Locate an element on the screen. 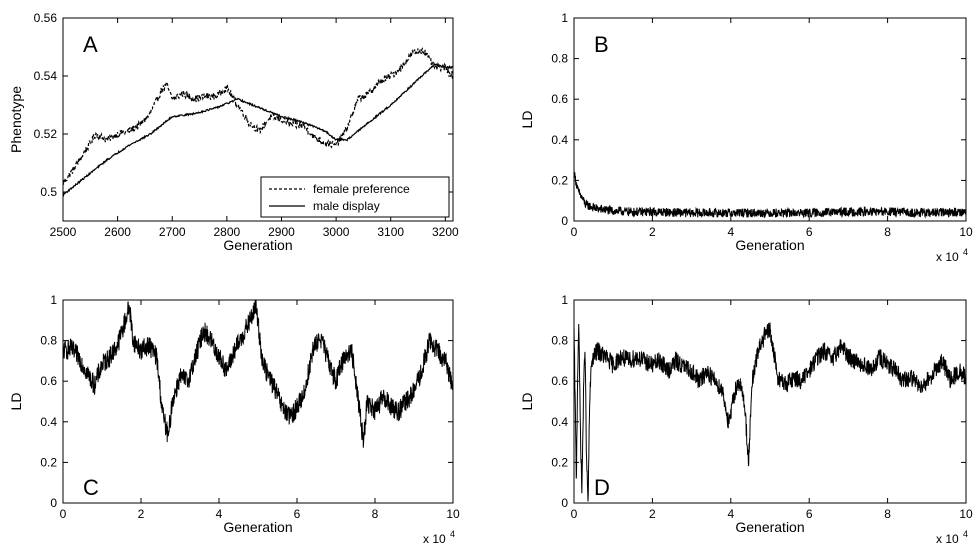 The image size is (977, 552). x-tick-label: 3100 is located at coordinates (390, 232).